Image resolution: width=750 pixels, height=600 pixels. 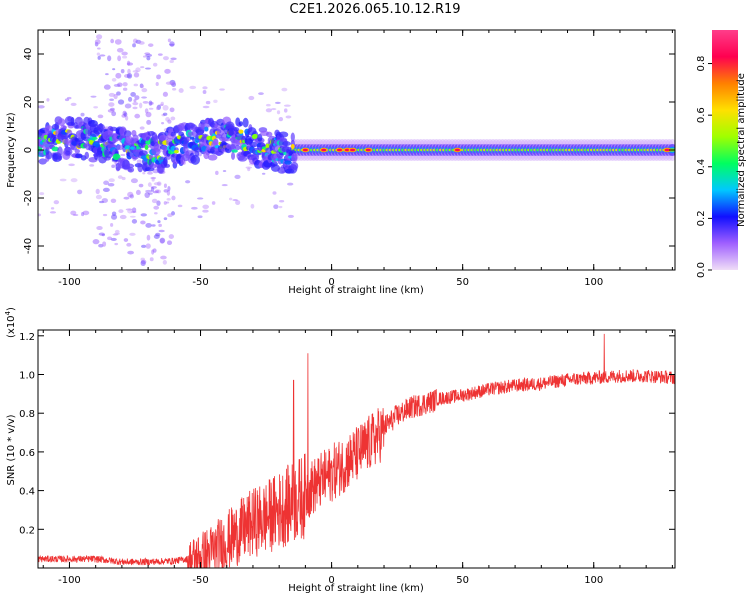 I want to click on colorbar-axis: 0.0 0.2 0.4 0.6 0.8, so click(x=704, y=167).